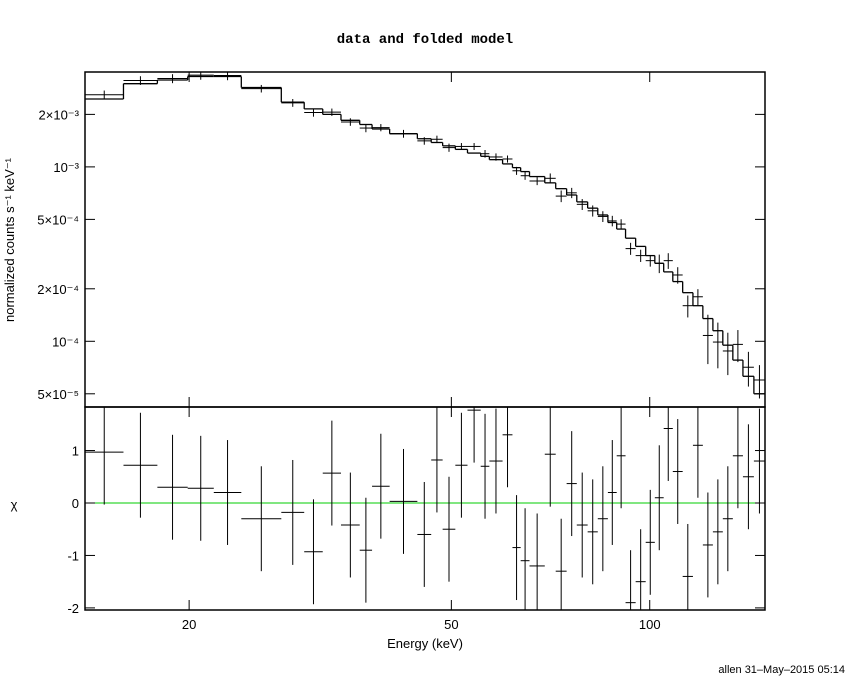 The image size is (850, 685). I want to click on y-tick-label: 2×10⁻³, so click(59, 114).